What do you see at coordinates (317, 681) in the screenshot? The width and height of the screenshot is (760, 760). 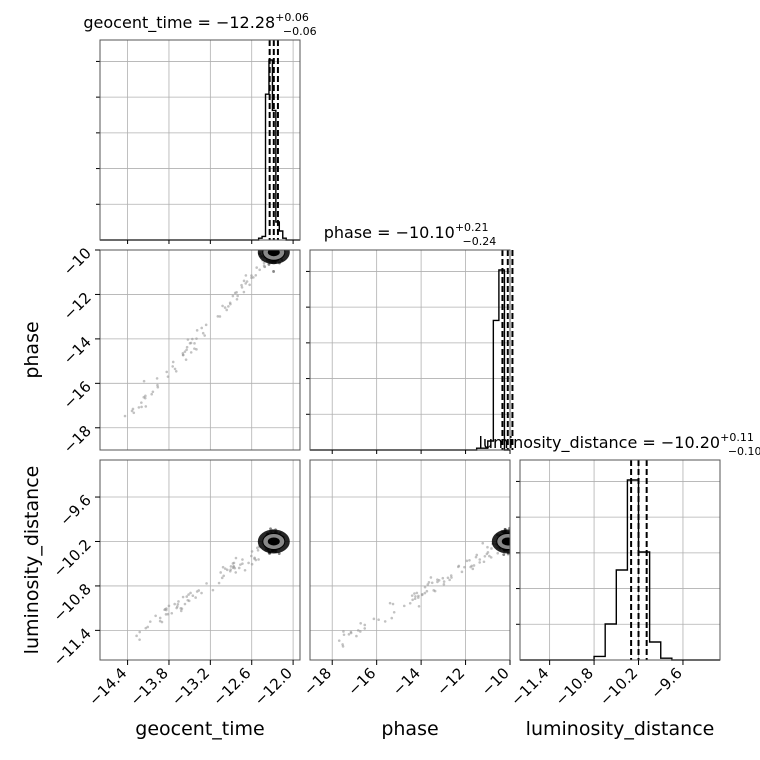 I see `x-tick-label: −18` at bounding box center [317, 681].